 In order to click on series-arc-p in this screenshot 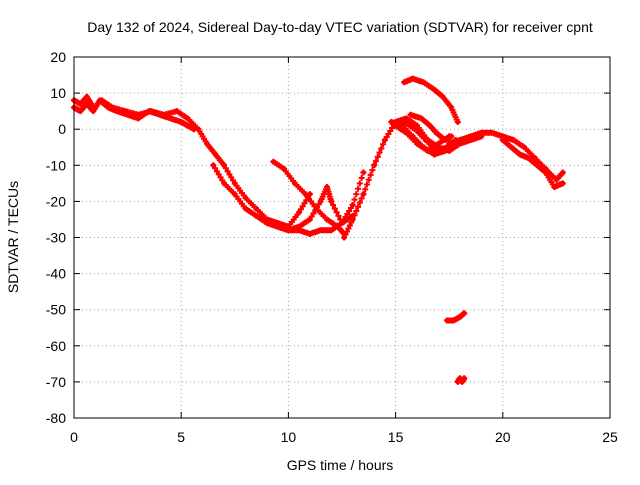, I will do `click(461, 380)`.